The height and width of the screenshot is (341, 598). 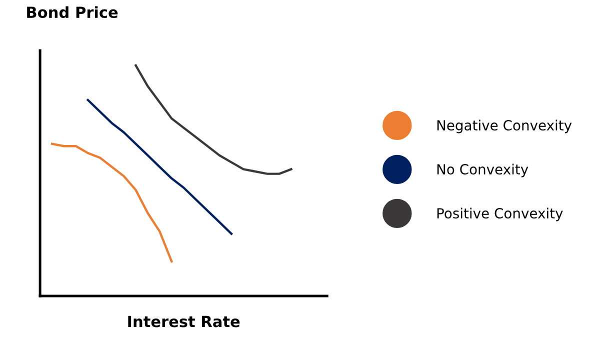 What do you see at coordinates (504, 127) in the screenshot?
I see `legend-label: Negative Convexity` at bounding box center [504, 127].